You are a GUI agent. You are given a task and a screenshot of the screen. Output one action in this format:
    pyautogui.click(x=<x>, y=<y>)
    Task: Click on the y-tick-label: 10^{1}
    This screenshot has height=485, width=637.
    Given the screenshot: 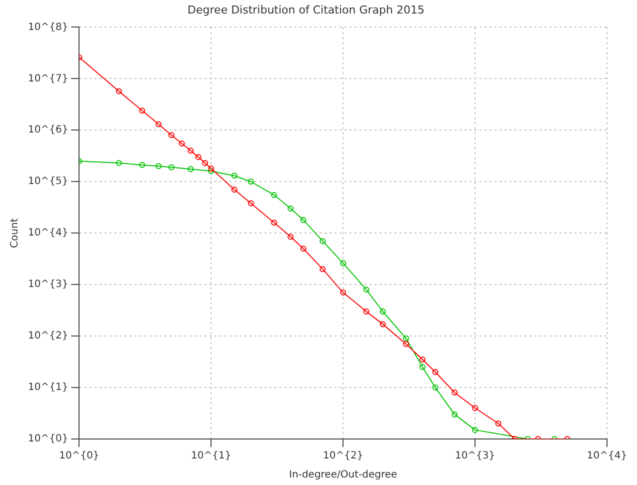 What is the action you would take?
    pyautogui.click(x=48, y=388)
    